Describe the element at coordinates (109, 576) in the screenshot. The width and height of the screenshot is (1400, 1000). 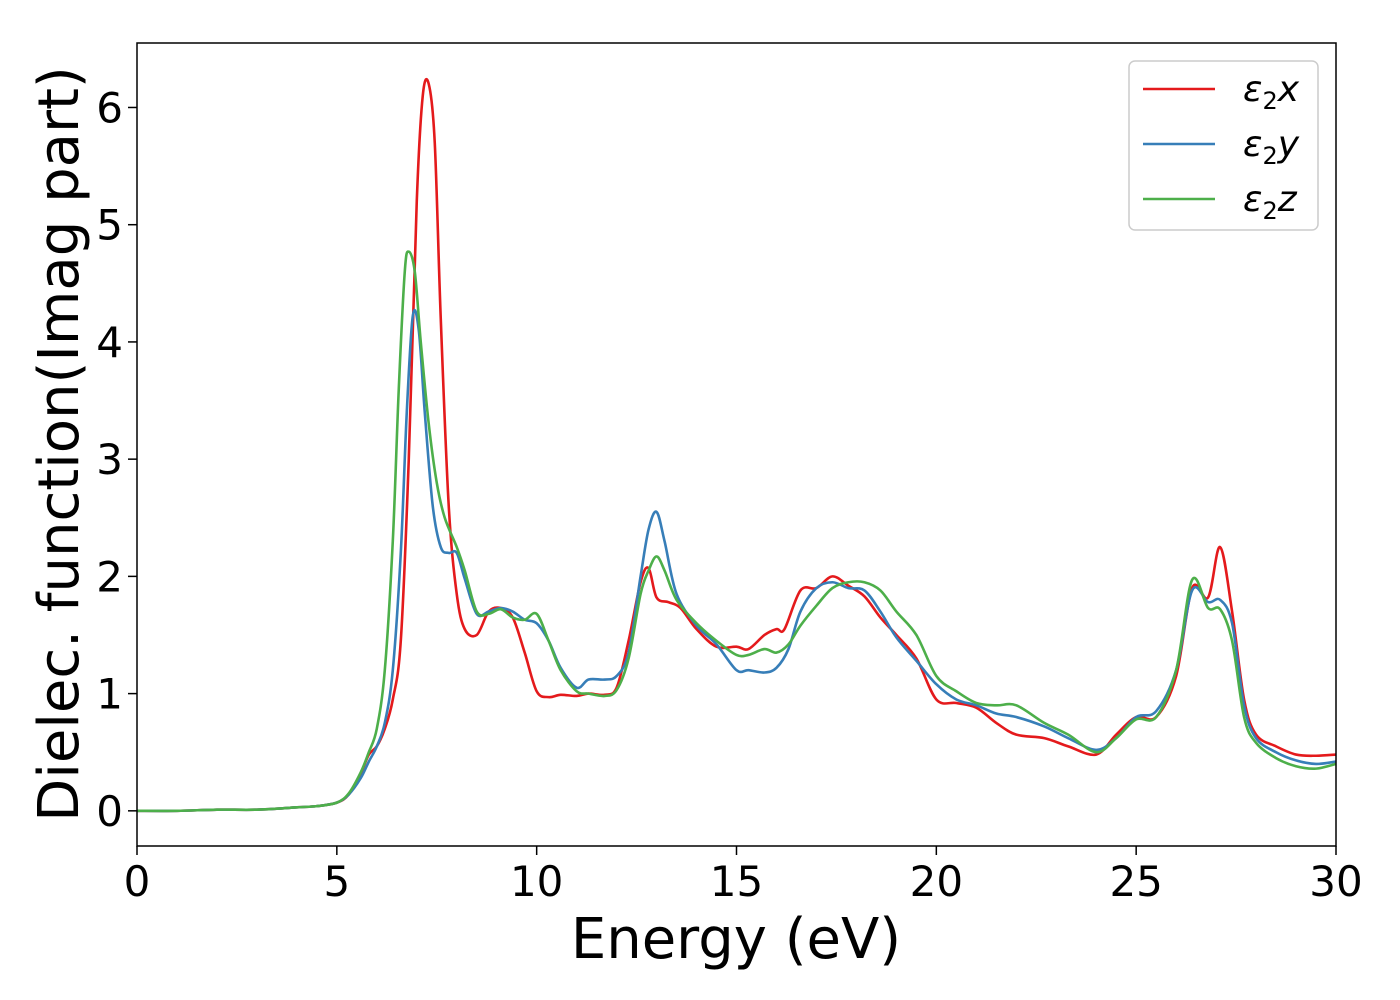
I see `y-tick-label: 2` at that location.